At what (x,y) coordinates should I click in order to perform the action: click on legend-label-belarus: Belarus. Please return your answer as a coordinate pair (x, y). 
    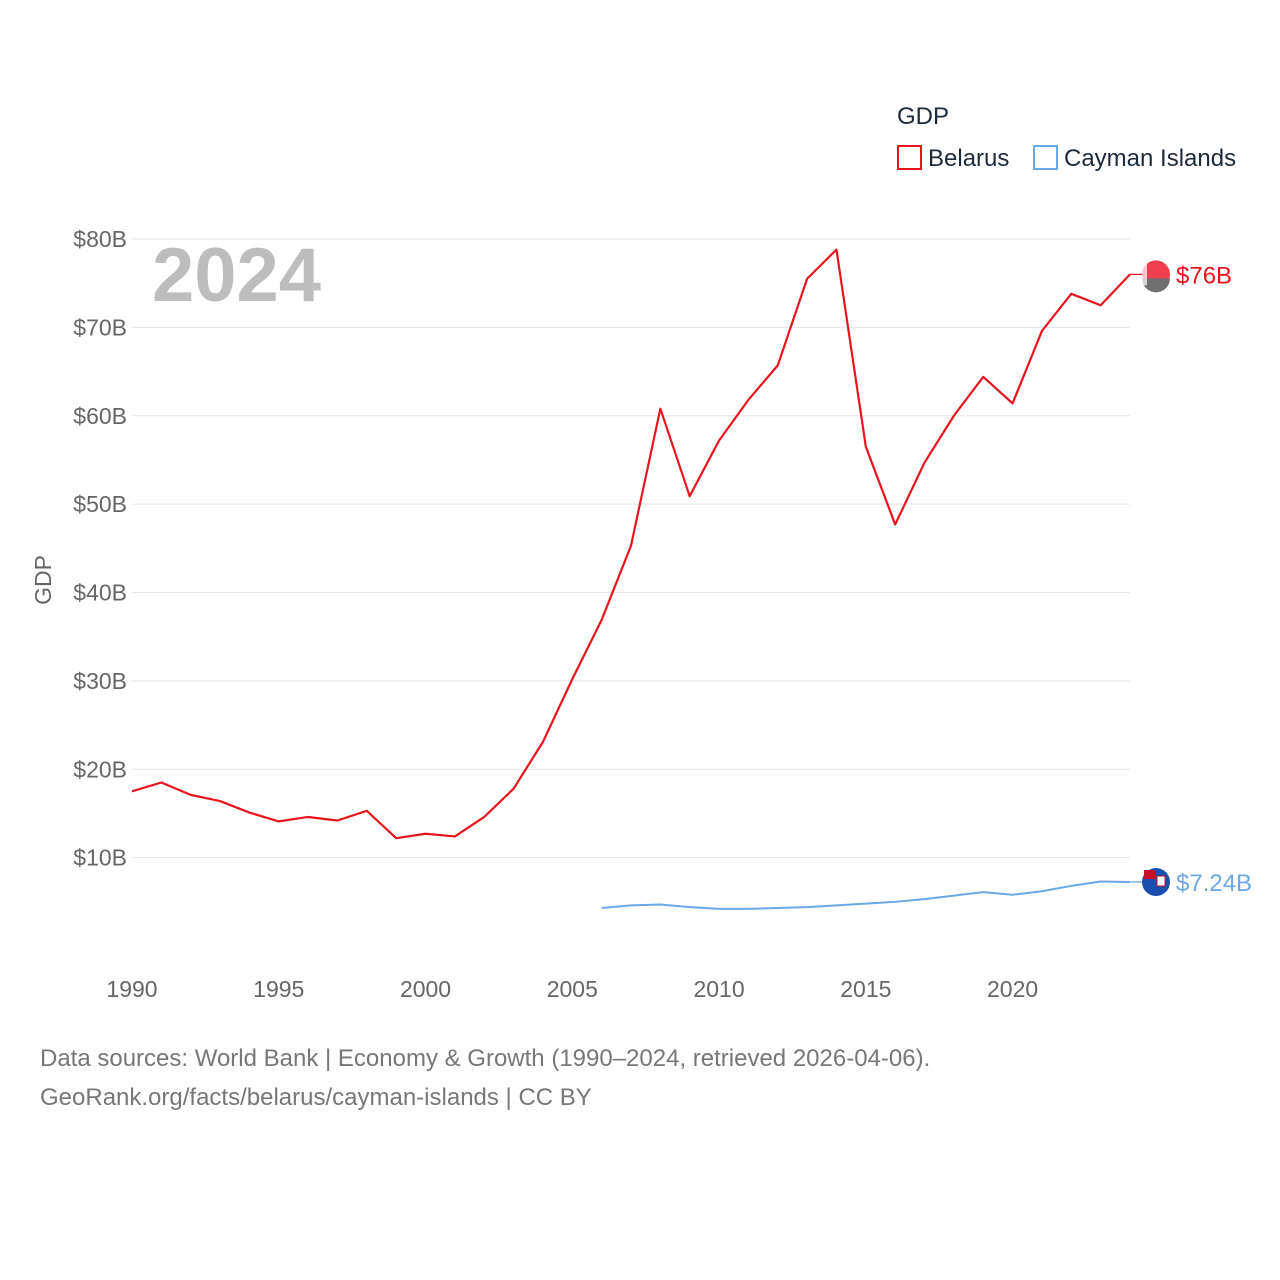
    Looking at the image, I should click on (968, 158).